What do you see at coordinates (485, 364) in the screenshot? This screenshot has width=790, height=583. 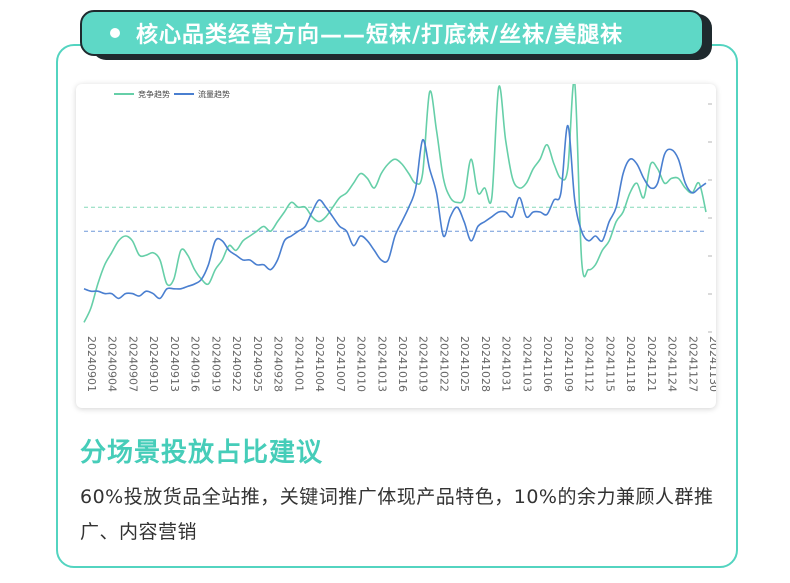 I see `x-tick-label: 20241028` at bounding box center [485, 364].